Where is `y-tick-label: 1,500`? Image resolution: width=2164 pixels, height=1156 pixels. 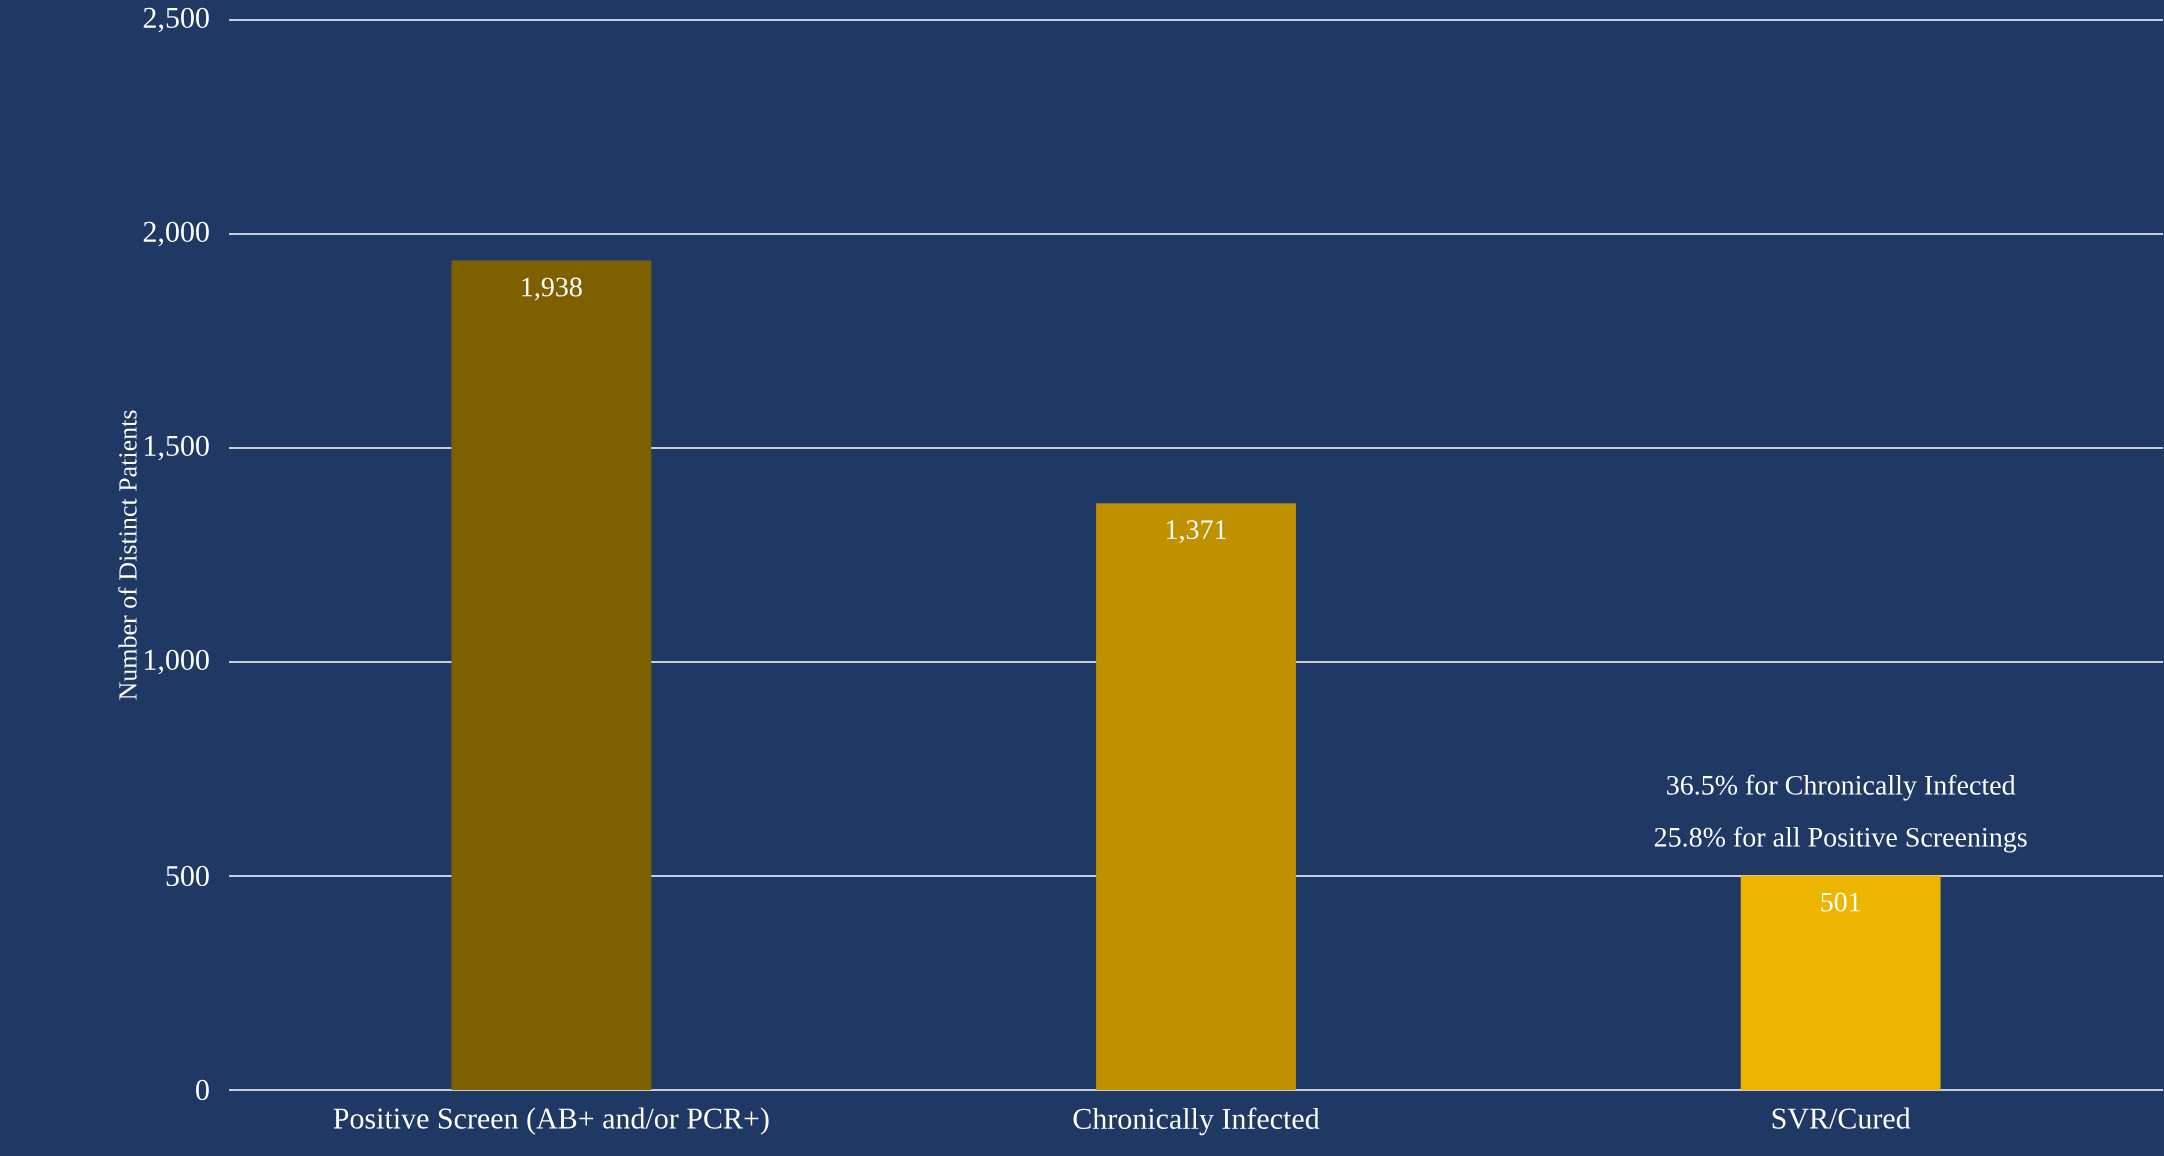
y-tick-label: 1,500 is located at coordinates (177, 448).